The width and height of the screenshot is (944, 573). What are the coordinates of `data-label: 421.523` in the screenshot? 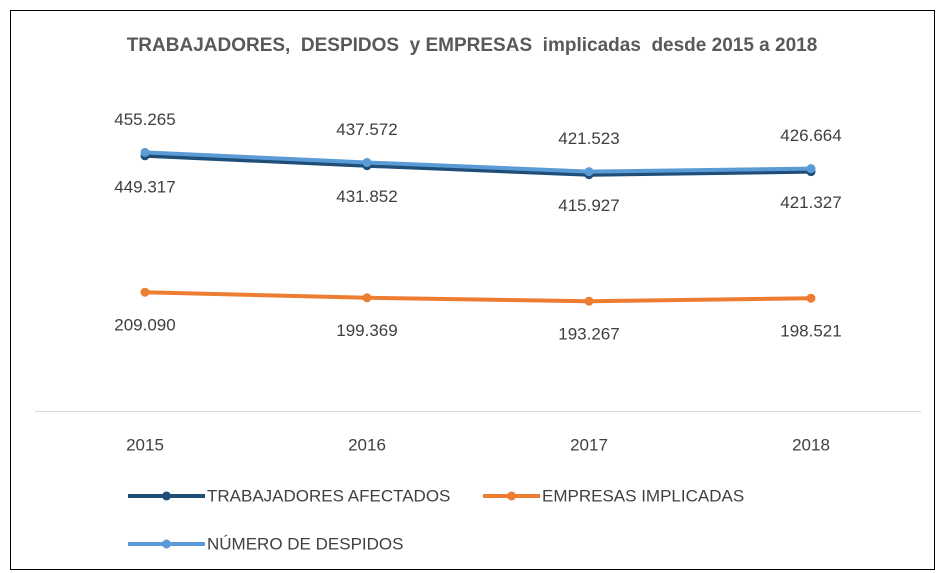 It's located at (588, 138).